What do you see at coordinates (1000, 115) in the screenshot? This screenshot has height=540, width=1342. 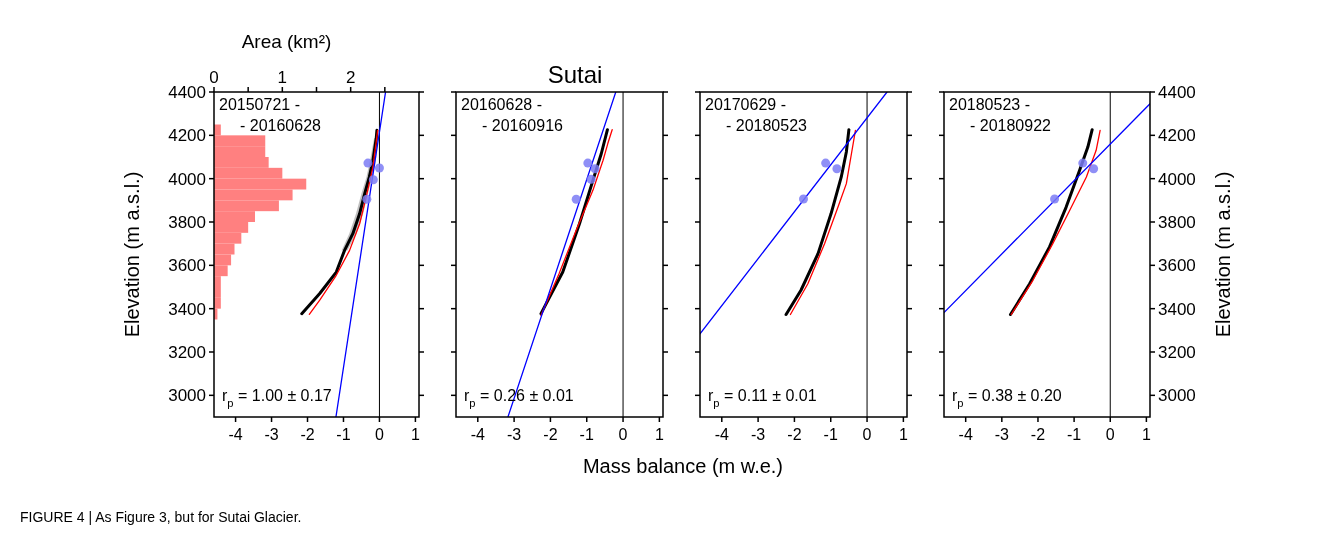 I see `annotation: 20180523 - - 20180922` at bounding box center [1000, 115].